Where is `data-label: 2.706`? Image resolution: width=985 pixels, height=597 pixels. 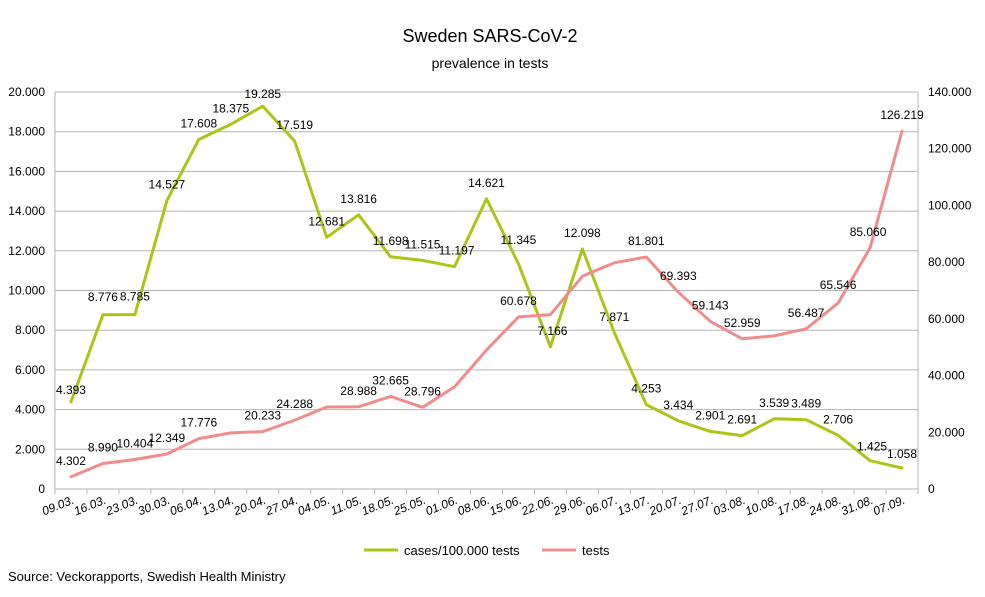
data-label: 2.706 is located at coordinates (838, 419).